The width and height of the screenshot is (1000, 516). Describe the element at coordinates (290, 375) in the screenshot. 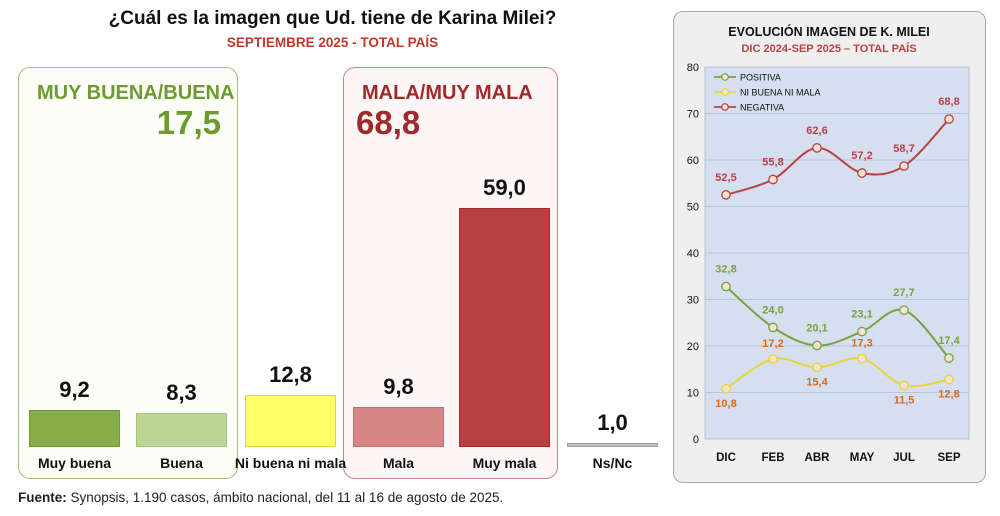

I see `bar-value-label: 12,8` at that location.